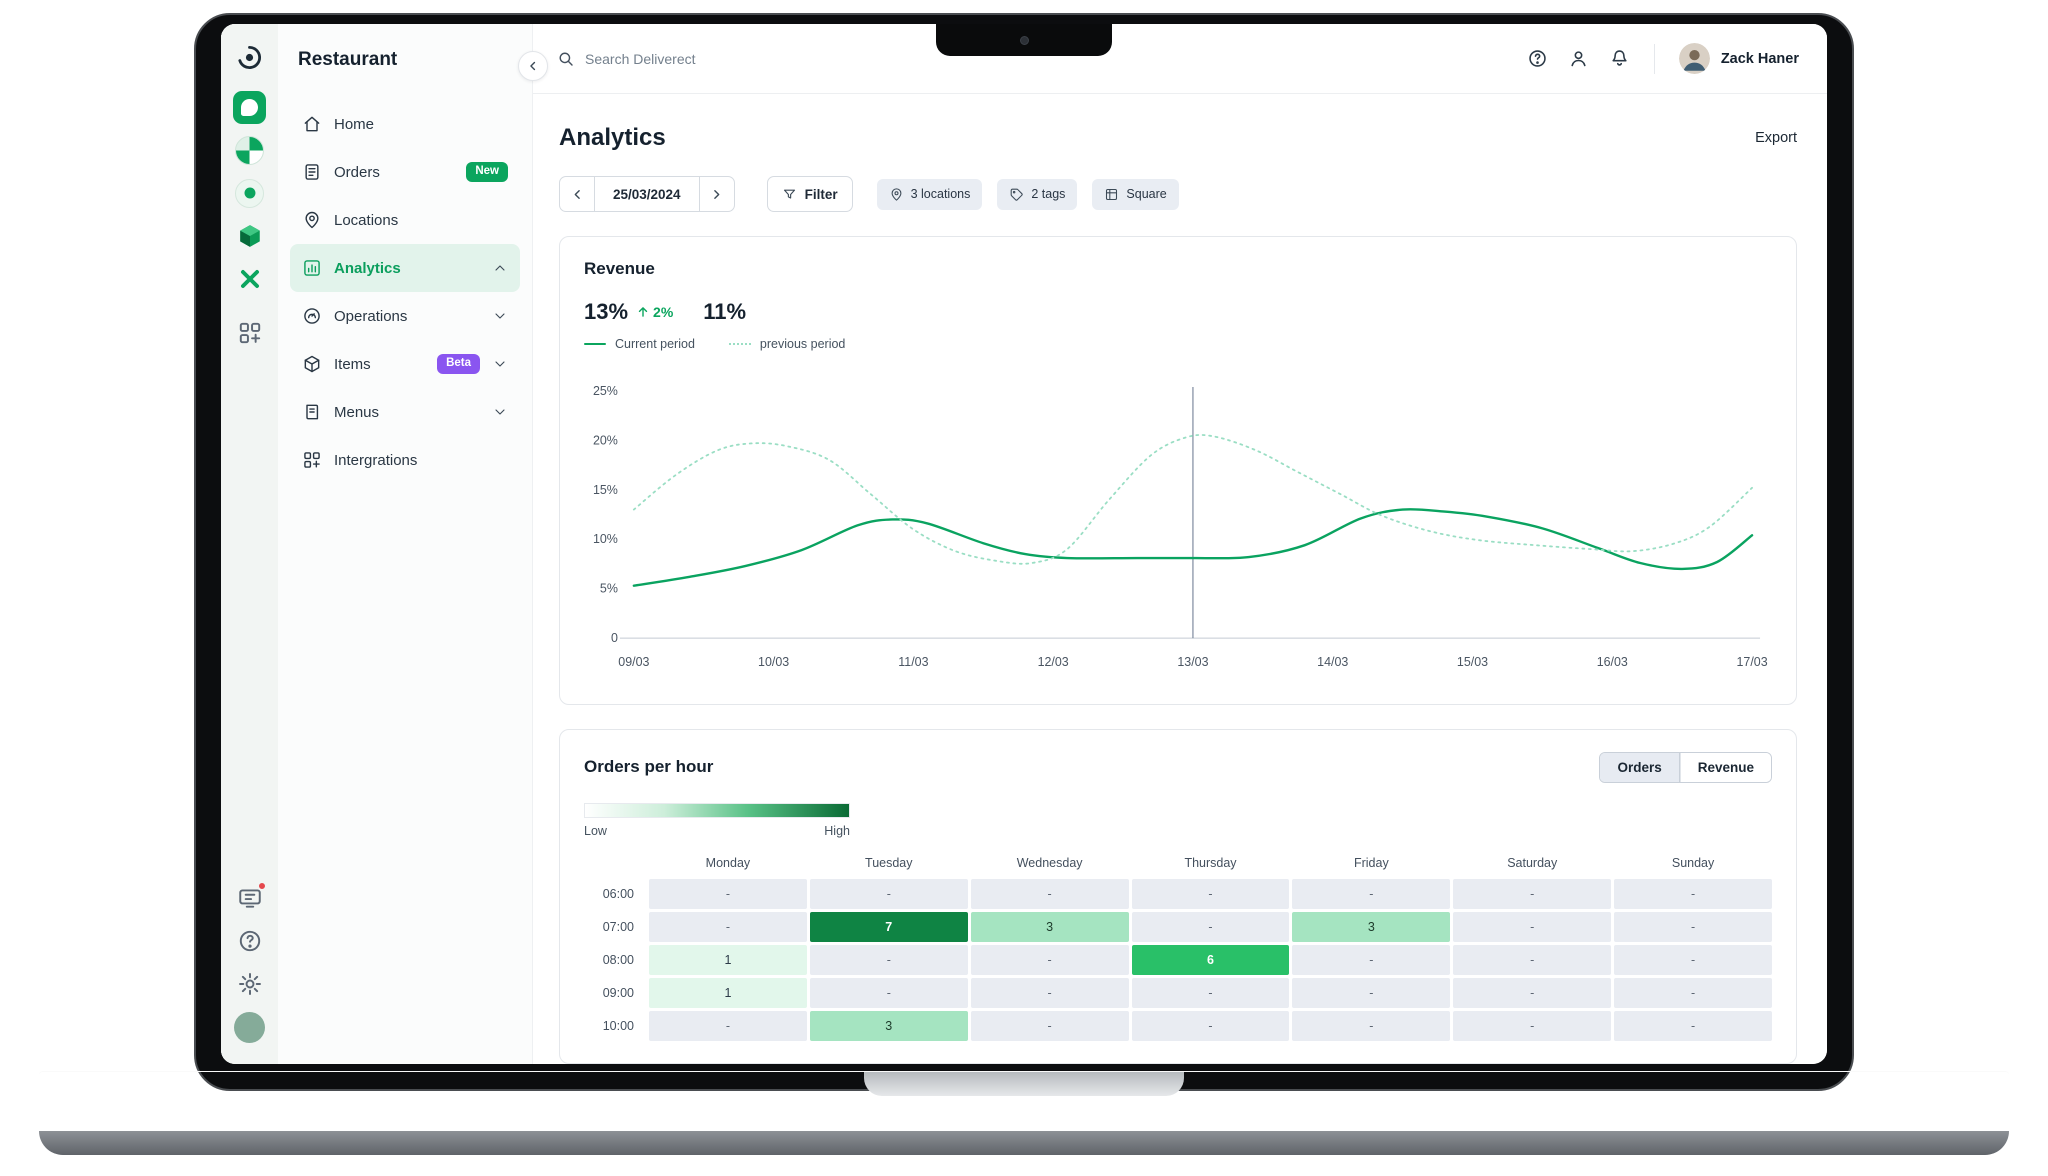  I want to click on heatmap-cell-08:00-wednesday: -, so click(1049, 959).